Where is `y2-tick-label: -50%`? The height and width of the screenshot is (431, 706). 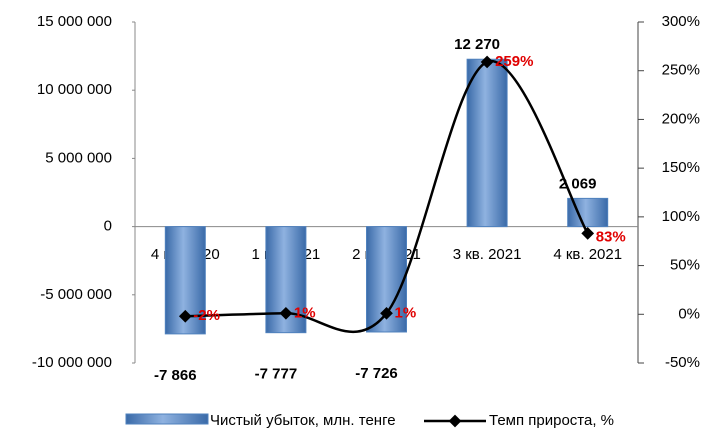 y2-tick-label: -50% is located at coordinates (682, 362).